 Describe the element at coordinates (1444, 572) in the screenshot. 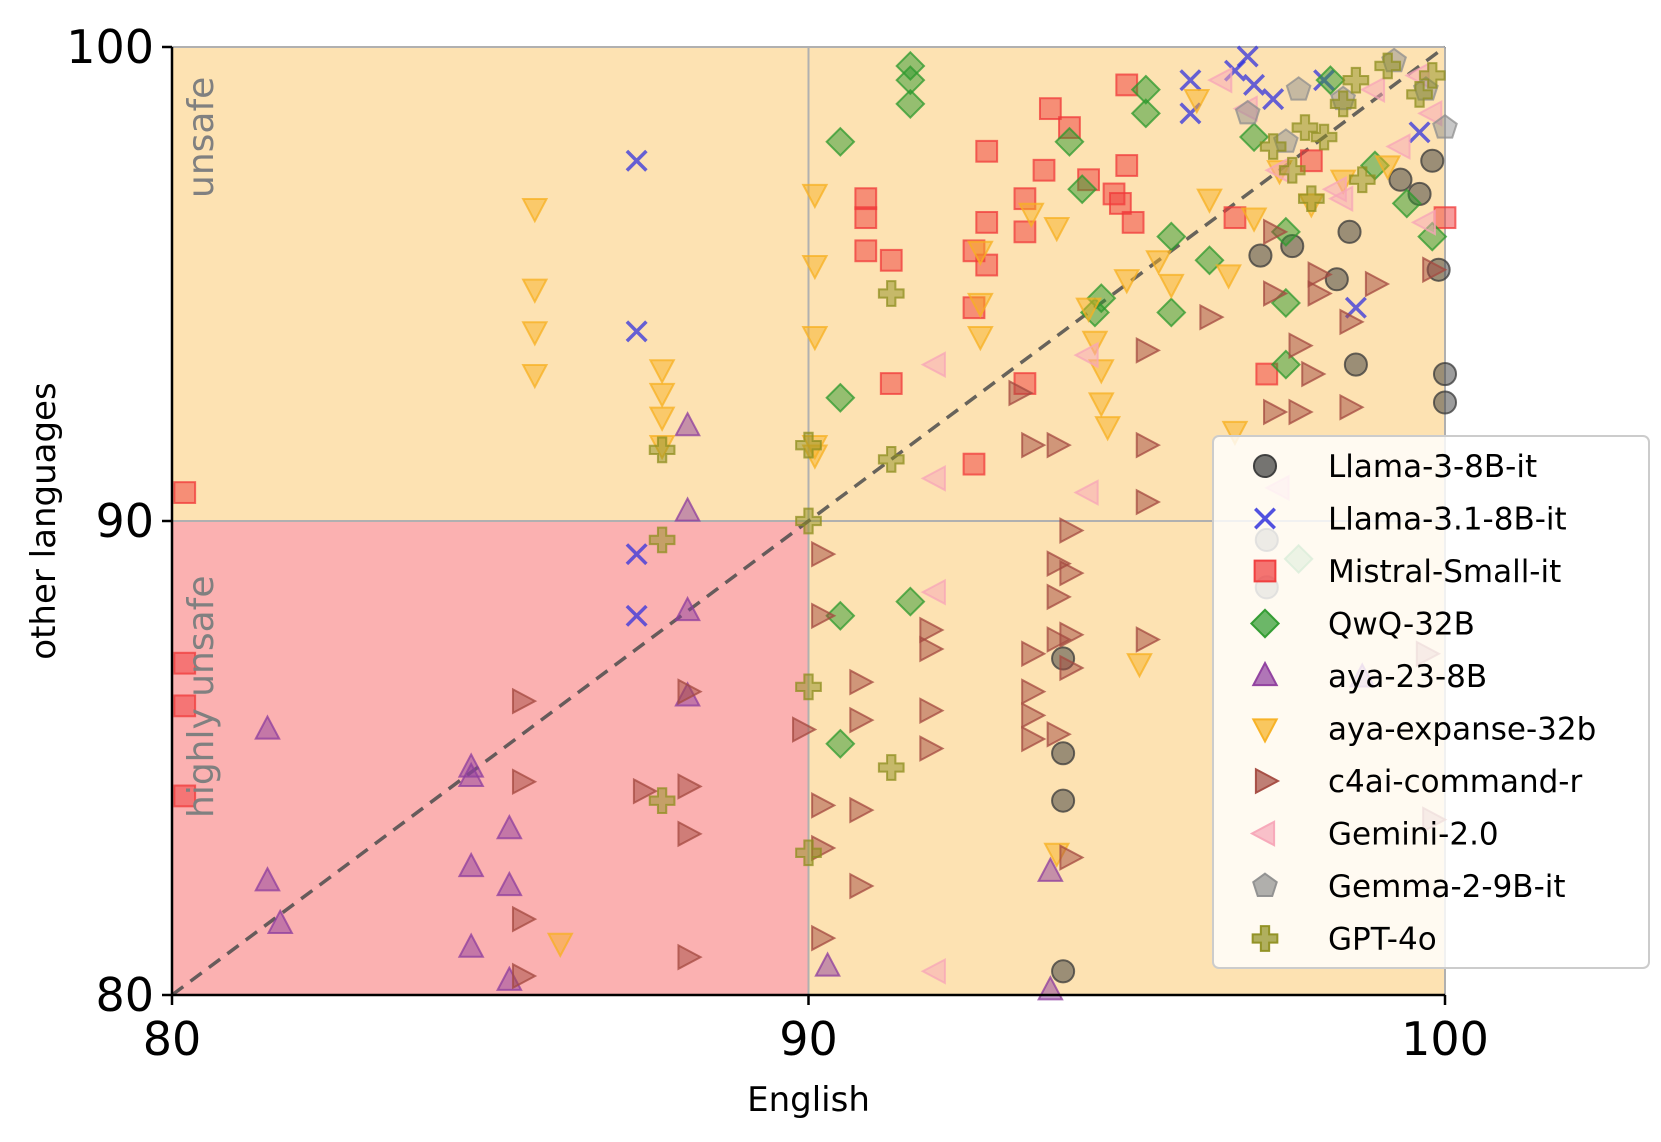

I see `legend-label: Mistral-Small-it` at that location.